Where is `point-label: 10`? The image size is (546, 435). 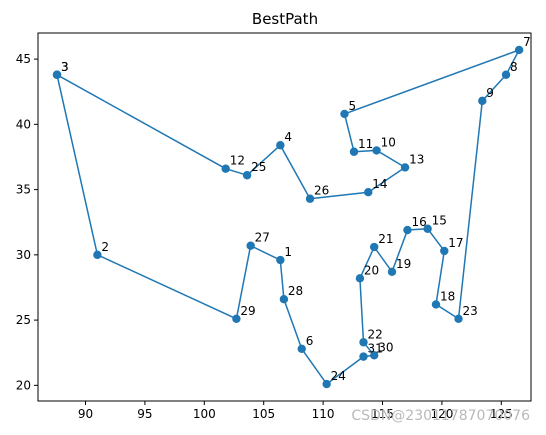
point-label: 10 is located at coordinates (388, 142).